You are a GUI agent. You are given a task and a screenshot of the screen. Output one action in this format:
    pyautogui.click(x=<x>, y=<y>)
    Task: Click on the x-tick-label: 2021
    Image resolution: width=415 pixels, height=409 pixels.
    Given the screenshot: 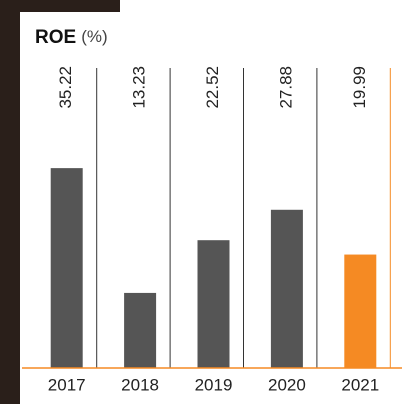 What is the action you would take?
    pyautogui.click(x=360, y=384)
    